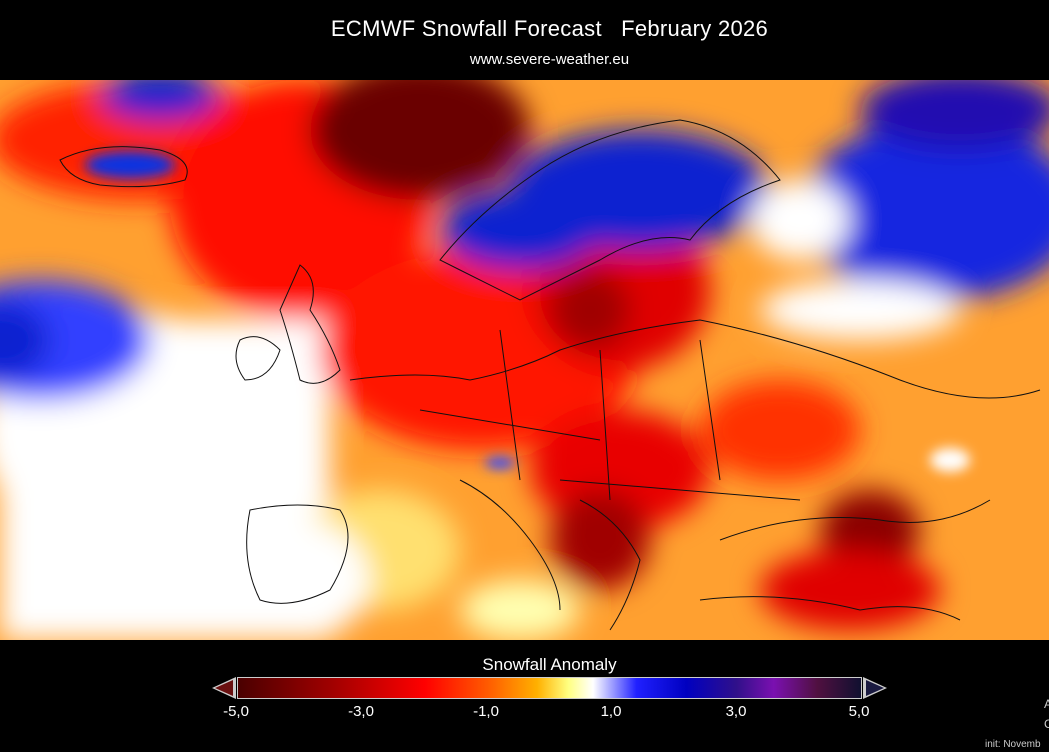 The height and width of the screenshot is (752, 1049). Describe the element at coordinates (361, 711) in the screenshot. I see `legend-tick: -3,0` at that location.